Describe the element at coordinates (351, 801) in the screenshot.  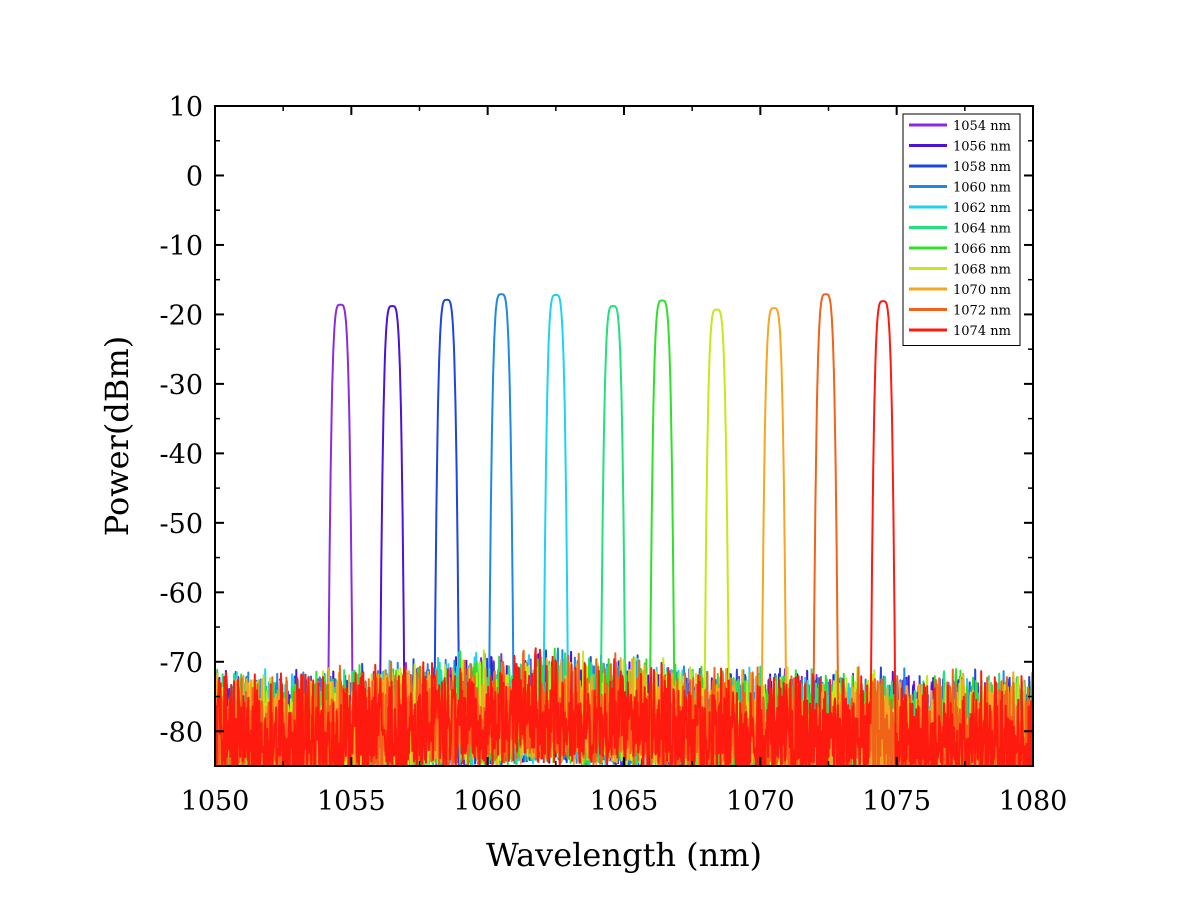
I see `x-tick-label: 1055` at that location.